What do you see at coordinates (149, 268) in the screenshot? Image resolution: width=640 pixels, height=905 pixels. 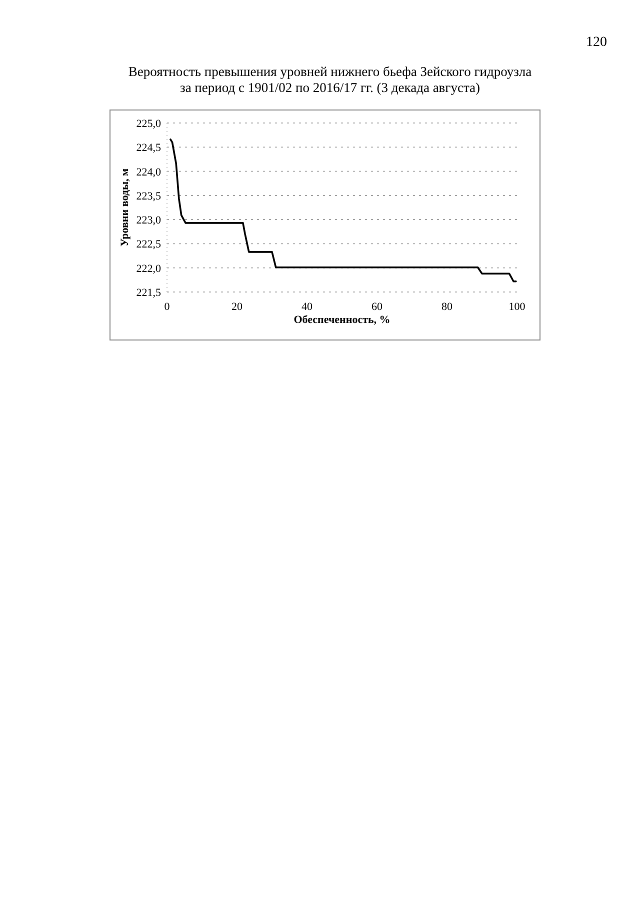 I see `y-tick-label: 222,0` at bounding box center [149, 268].